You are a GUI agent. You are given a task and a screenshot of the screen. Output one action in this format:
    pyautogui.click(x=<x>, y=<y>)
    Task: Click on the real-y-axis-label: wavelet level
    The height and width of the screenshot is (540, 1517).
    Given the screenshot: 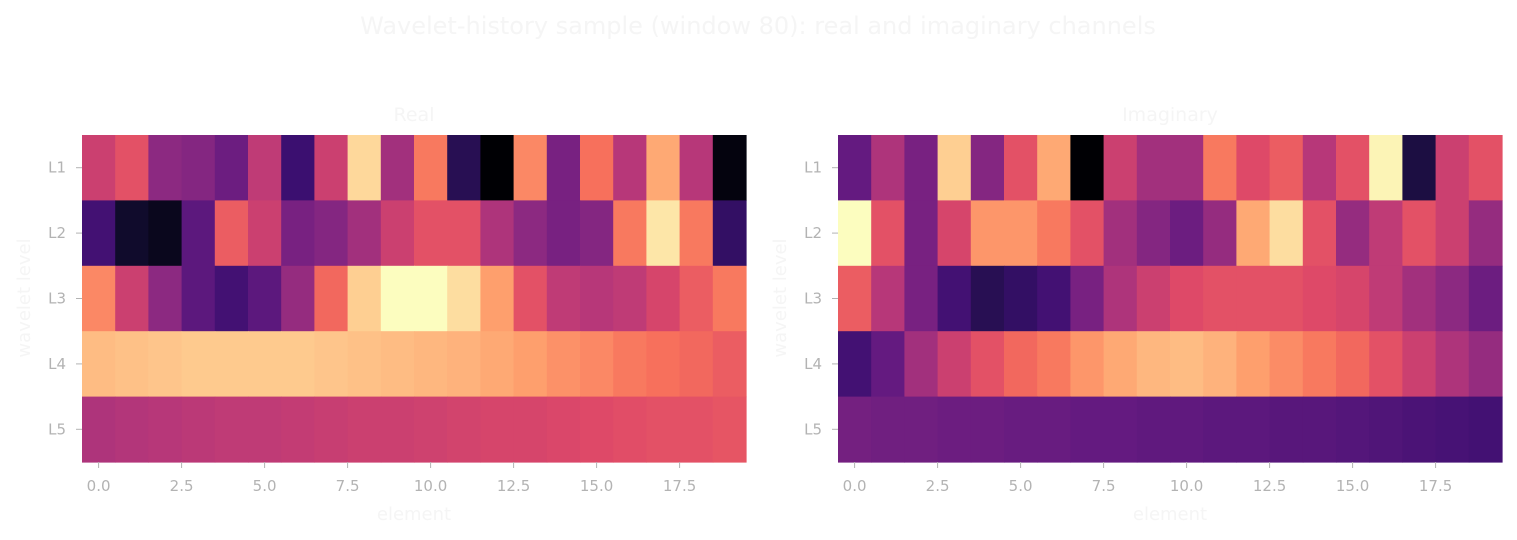 What is the action you would take?
    pyautogui.click(x=24, y=297)
    